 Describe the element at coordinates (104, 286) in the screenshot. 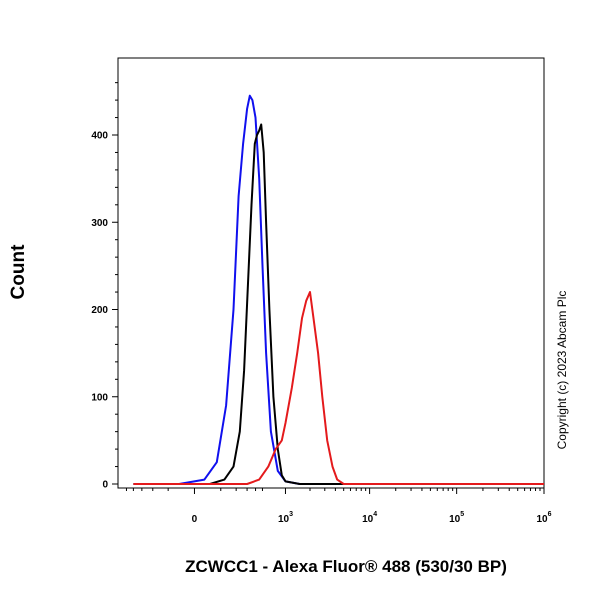

I see `y-axis: 0 100 200 300 400` at that location.